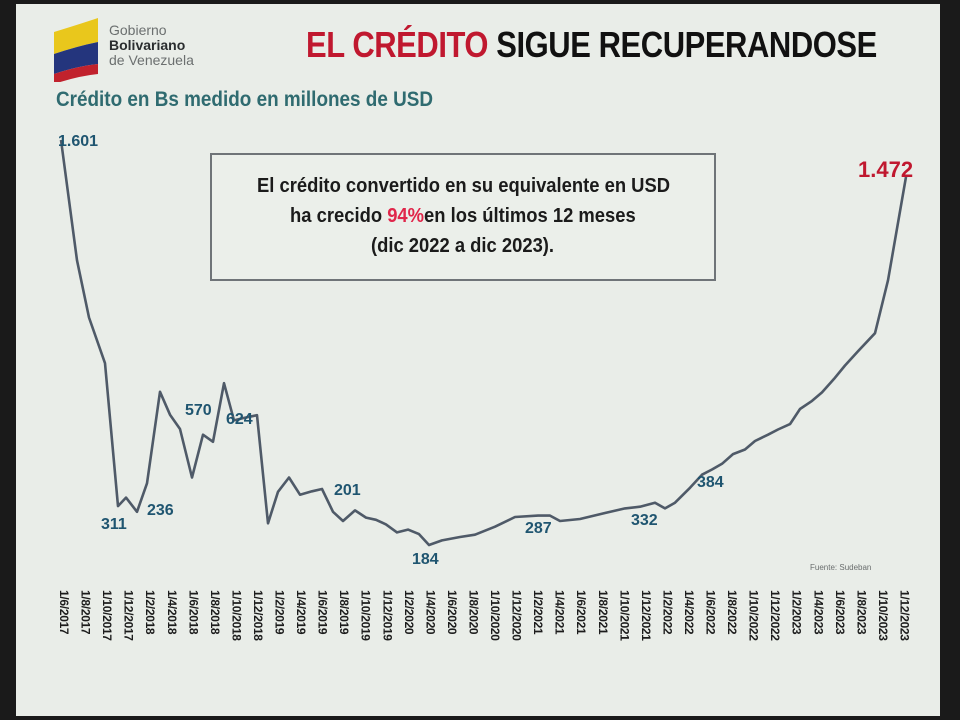 This screenshot has height=720, width=960. What do you see at coordinates (76, 50) in the screenshot?
I see `venezuela-flag-icon` at bounding box center [76, 50].